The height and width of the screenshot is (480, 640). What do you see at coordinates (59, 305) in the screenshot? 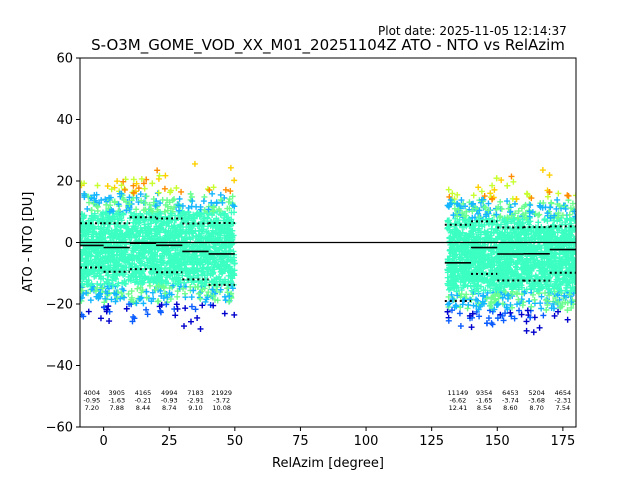
I see `y-tick-label: −20` at bounding box center [59, 305].